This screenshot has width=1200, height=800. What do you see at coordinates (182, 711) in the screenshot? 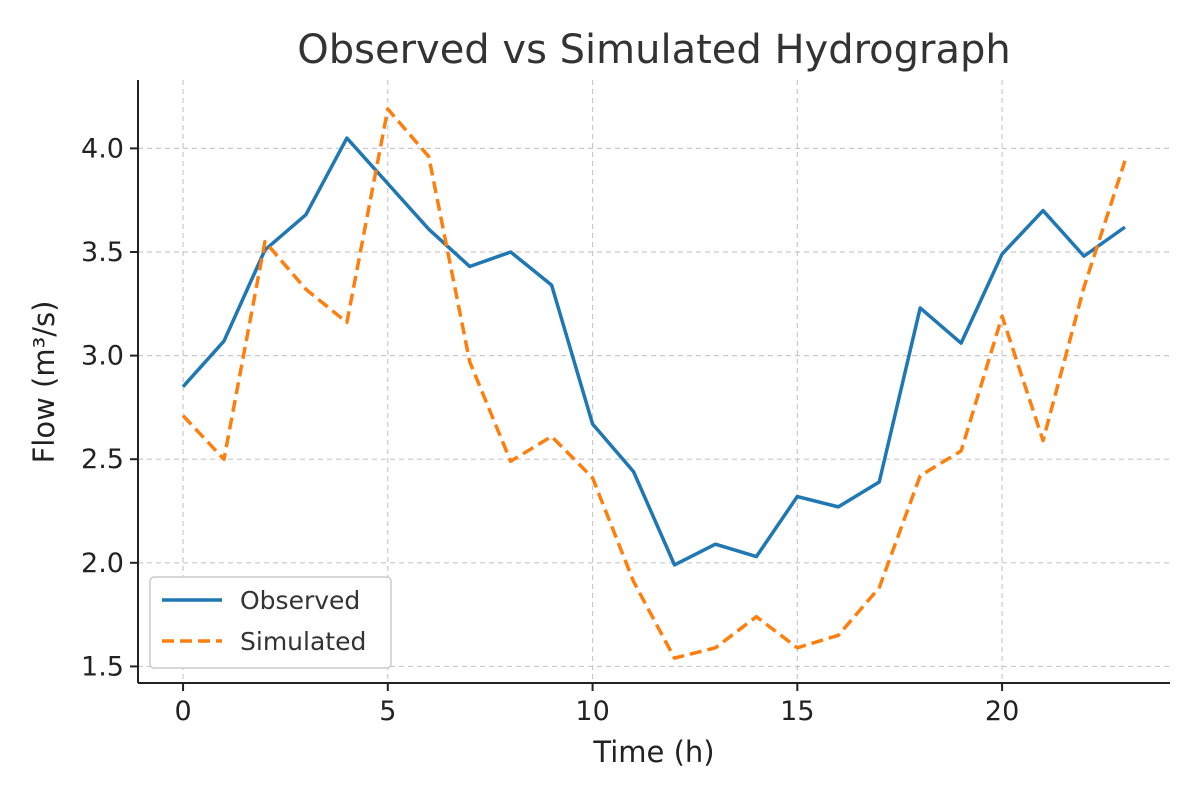
I see `x-tick-label: 0` at bounding box center [182, 711].